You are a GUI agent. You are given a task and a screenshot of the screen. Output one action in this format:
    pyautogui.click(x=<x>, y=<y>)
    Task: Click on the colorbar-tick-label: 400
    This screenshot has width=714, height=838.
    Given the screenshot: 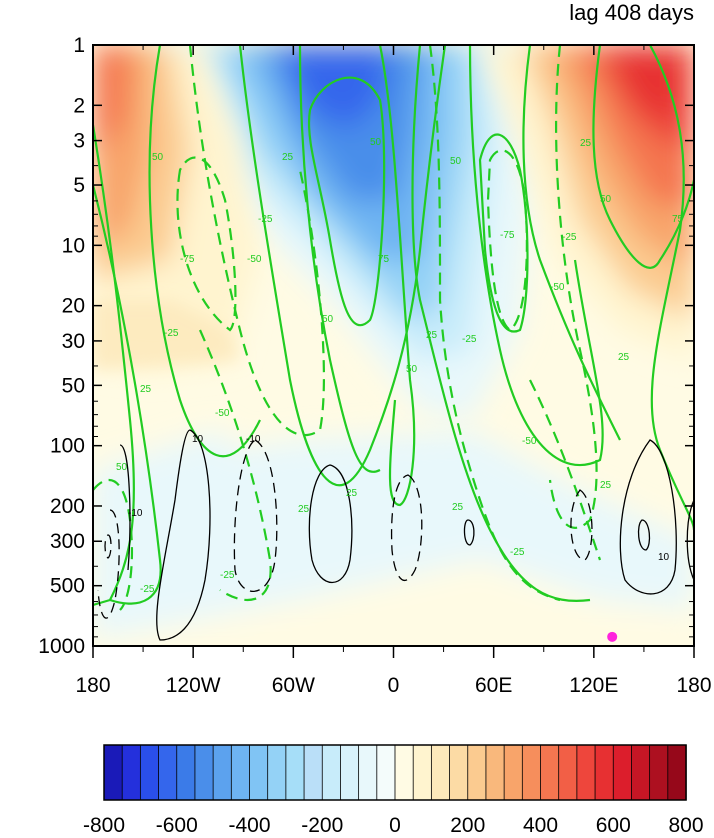 What is the action you would take?
    pyautogui.click(x=540, y=825)
    